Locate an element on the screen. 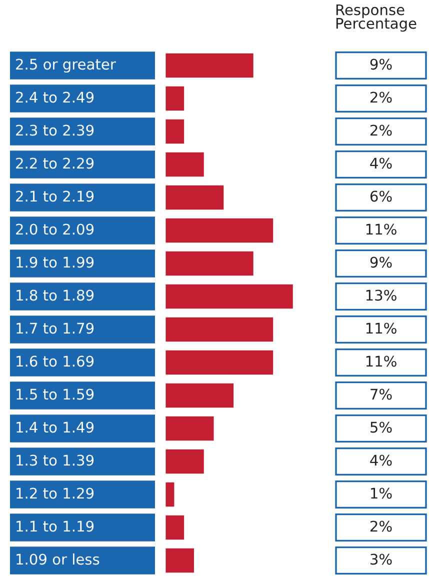  text: Response Percentage is located at coordinates (376, 18).